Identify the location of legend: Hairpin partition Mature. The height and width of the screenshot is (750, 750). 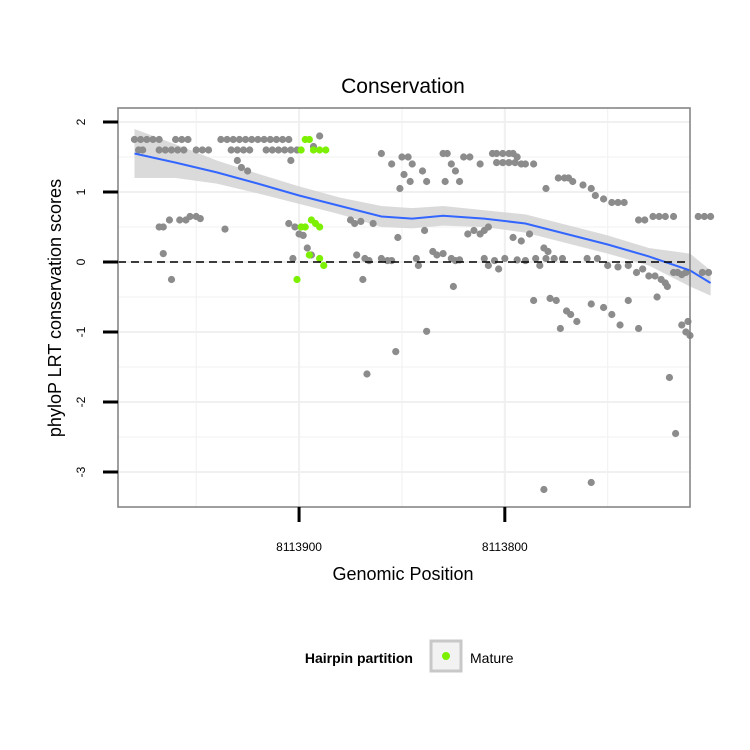
(409, 656).